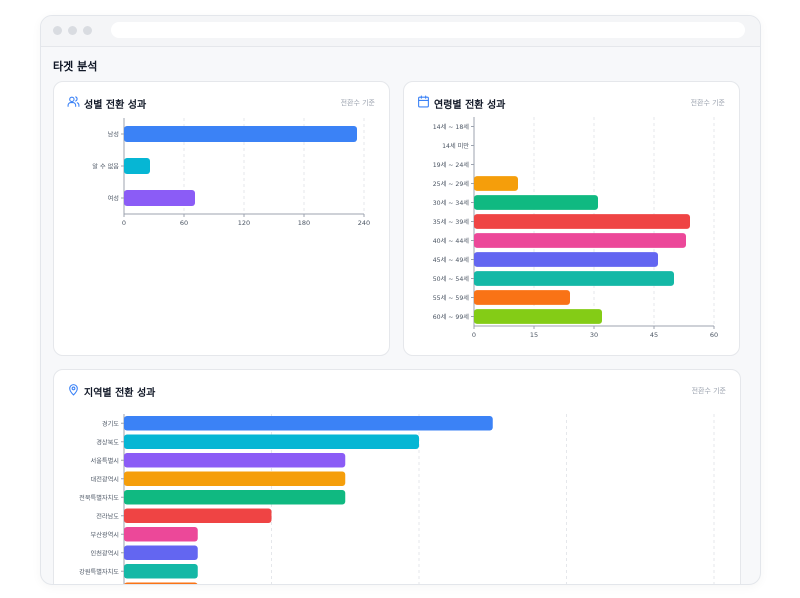 The height and width of the screenshot is (598, 800). I want to click on y-tick-label: 알 수 없음, so click(105, 167).